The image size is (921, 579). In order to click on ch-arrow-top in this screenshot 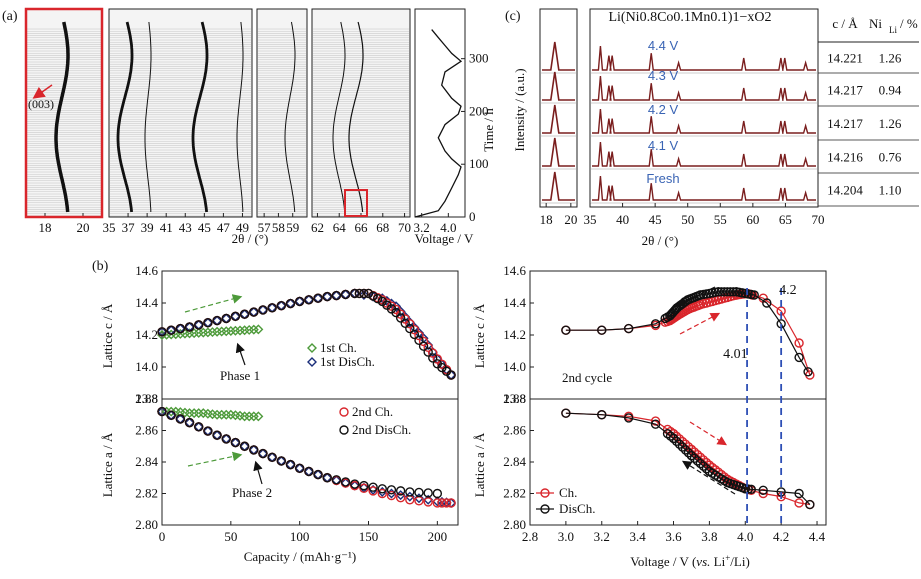, I will do `click(700, 323)`.